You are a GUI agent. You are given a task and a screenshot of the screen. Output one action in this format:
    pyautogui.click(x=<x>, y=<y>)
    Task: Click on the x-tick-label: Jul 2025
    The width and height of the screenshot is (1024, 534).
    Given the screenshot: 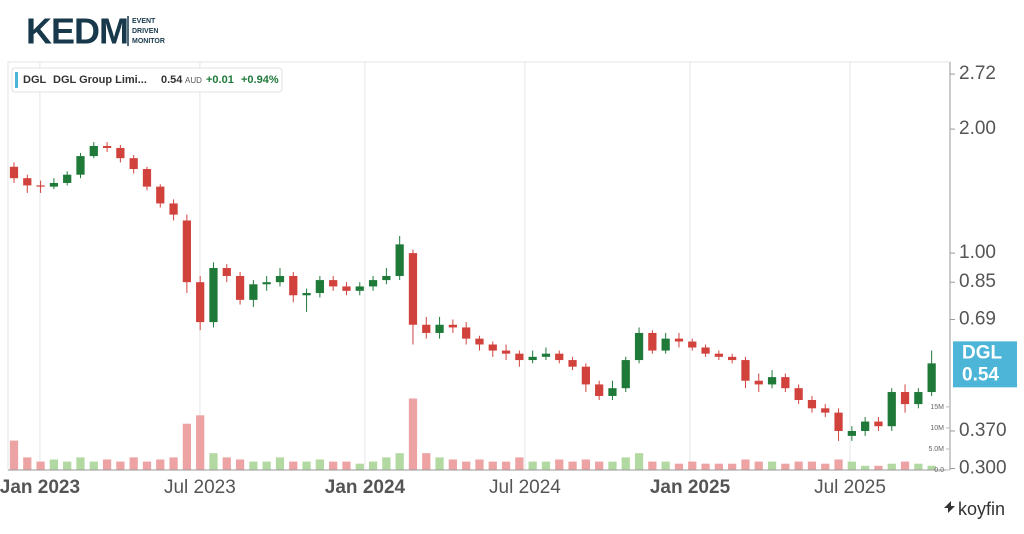 What is the action you would take?
    pyautogui.click(x=850, y=487)
    